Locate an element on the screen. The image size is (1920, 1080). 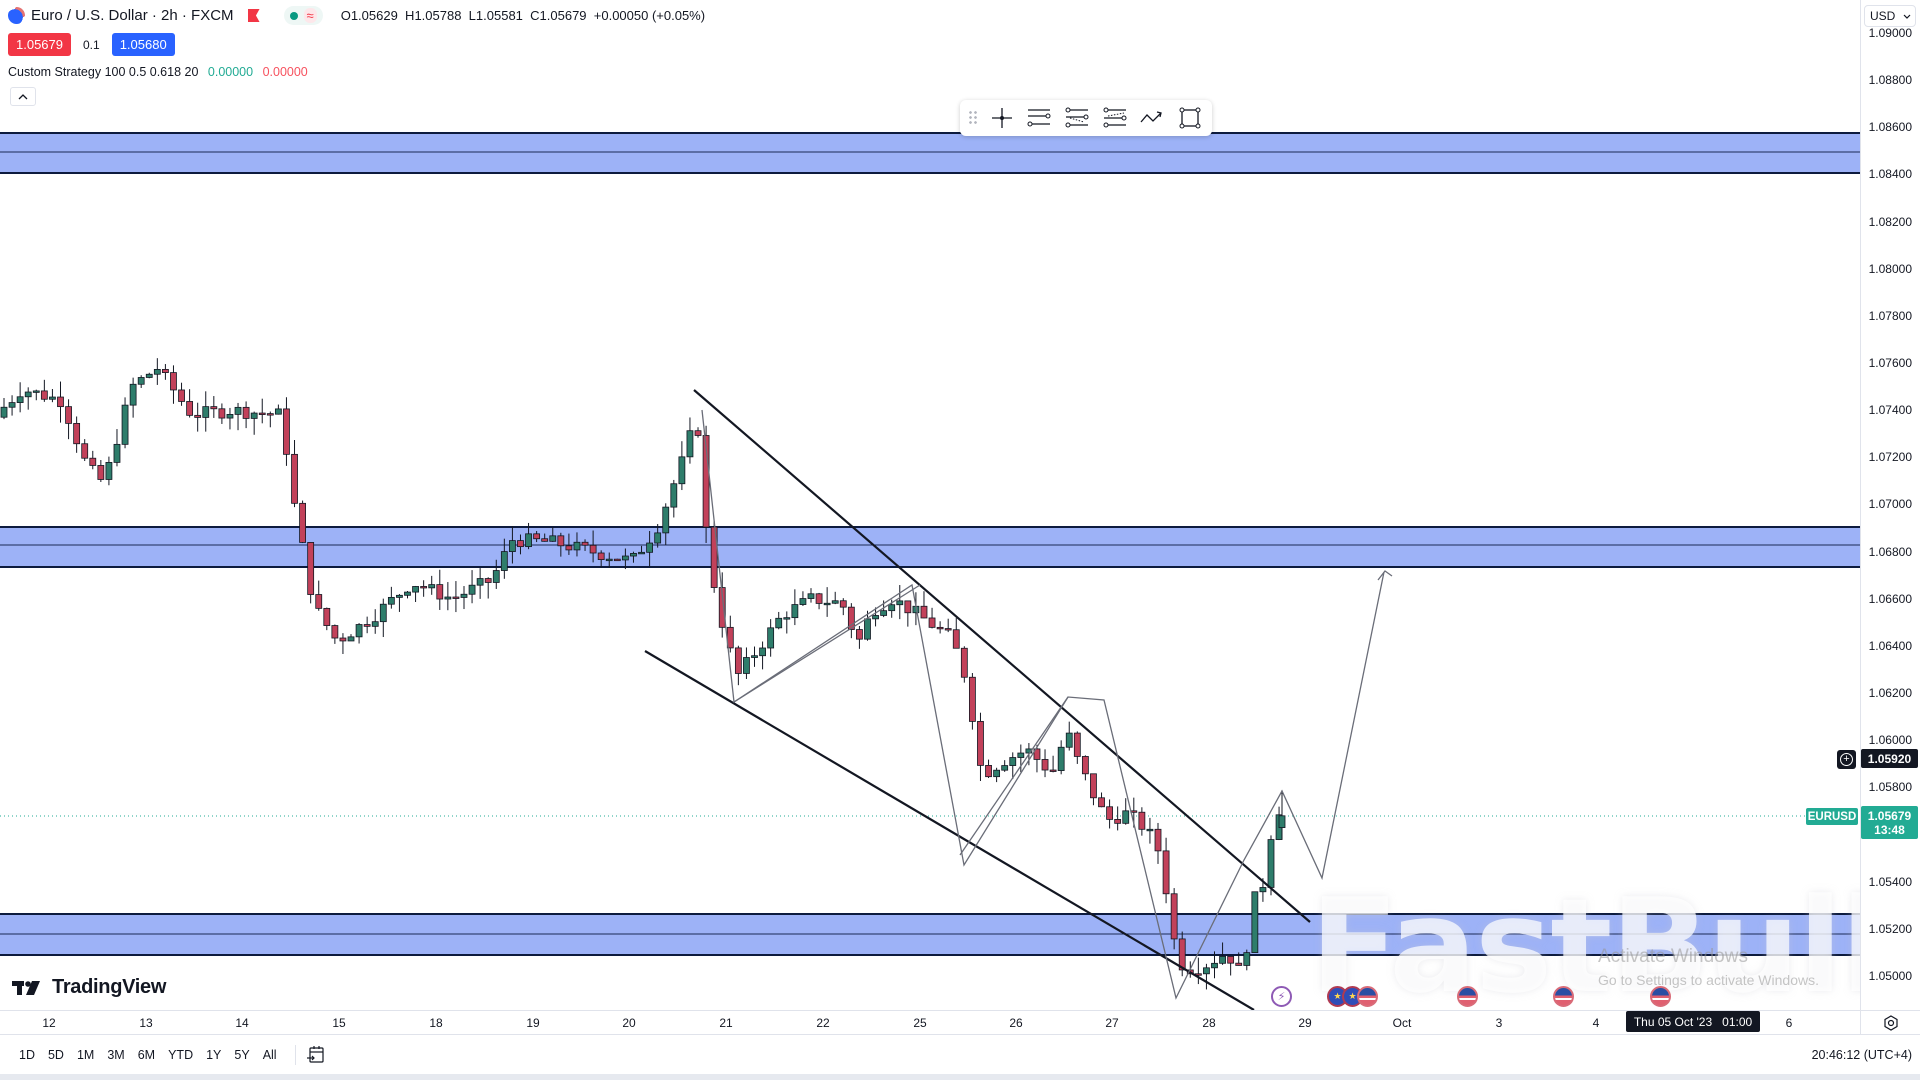
crosshair-tool-button is located at coordinates (1002, 118).